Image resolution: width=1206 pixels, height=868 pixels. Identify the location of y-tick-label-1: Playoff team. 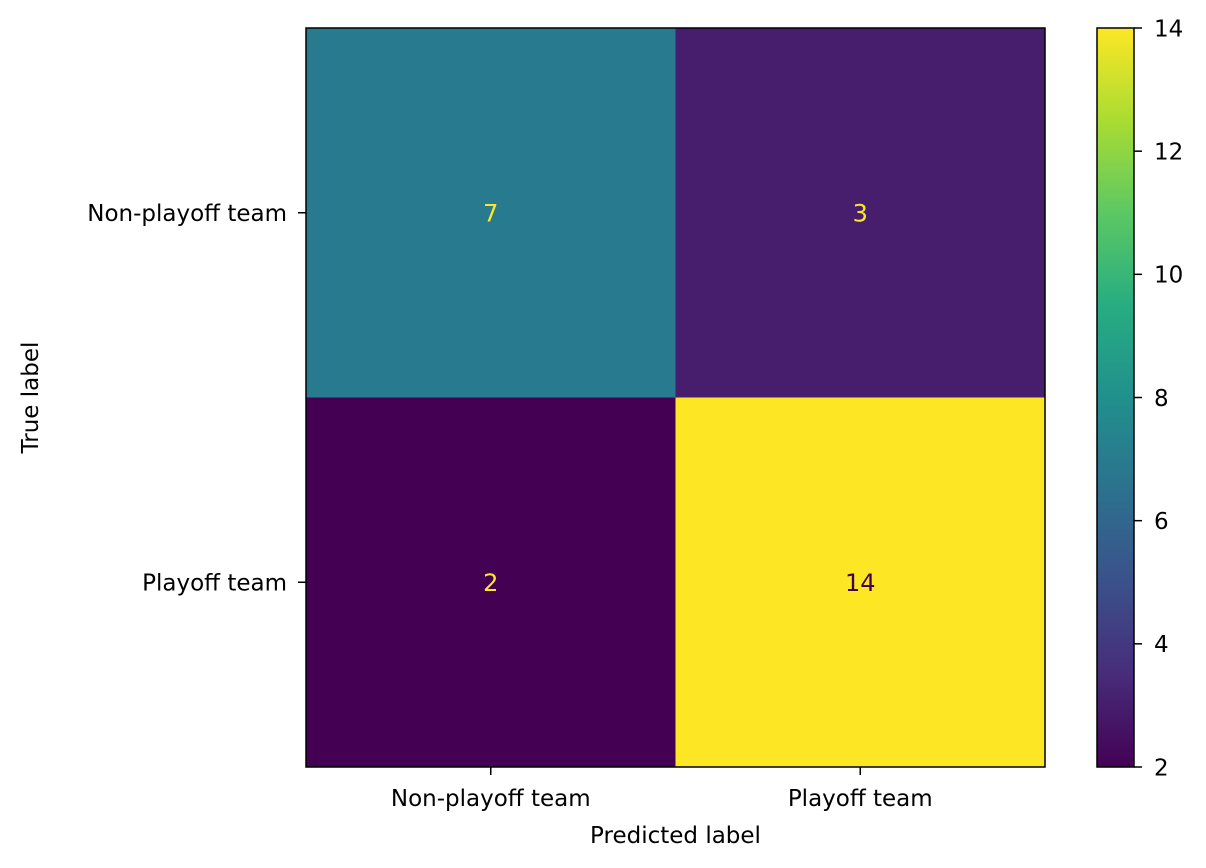
(214, 584).